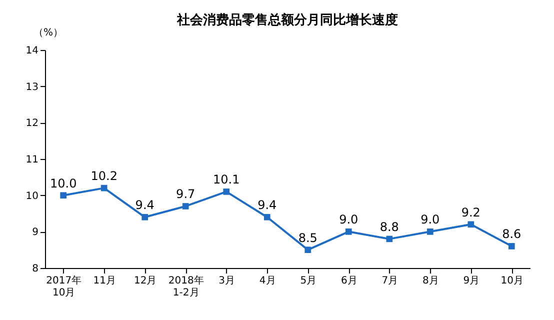  Describe the element at coordinates (430, 281) in the screenshot. I see `x-tick-label: 8月` at that location.